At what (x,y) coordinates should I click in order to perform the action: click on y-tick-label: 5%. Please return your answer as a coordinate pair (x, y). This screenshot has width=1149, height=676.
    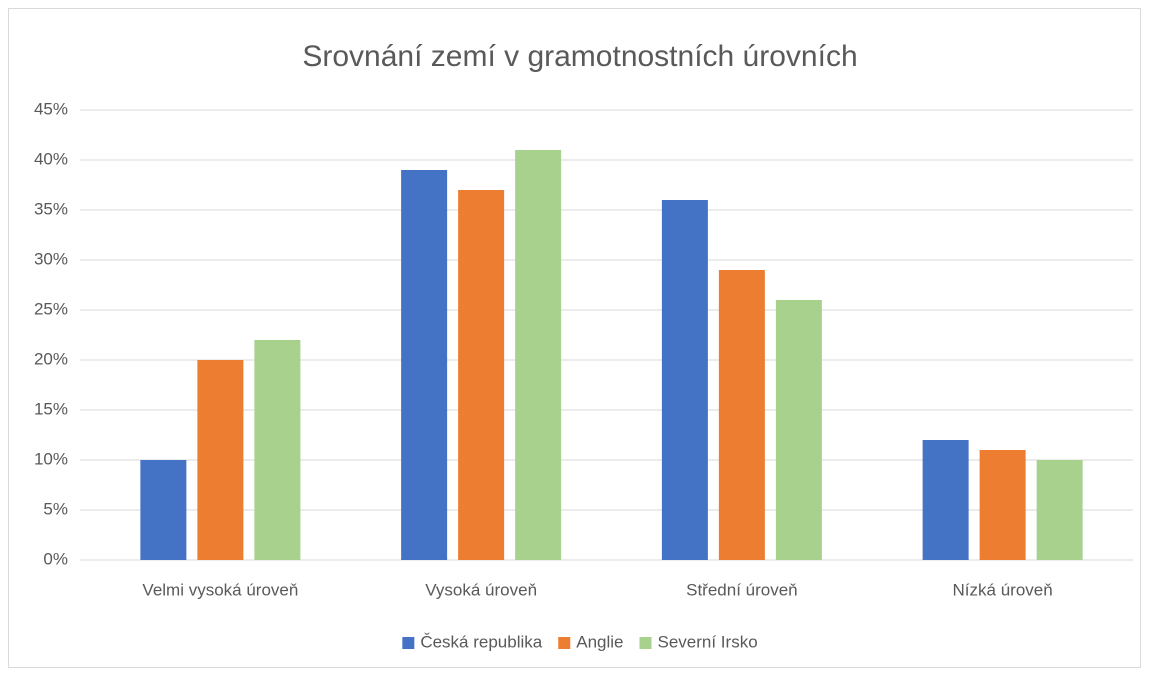
    Looking at the image, I should click on (55, 508).